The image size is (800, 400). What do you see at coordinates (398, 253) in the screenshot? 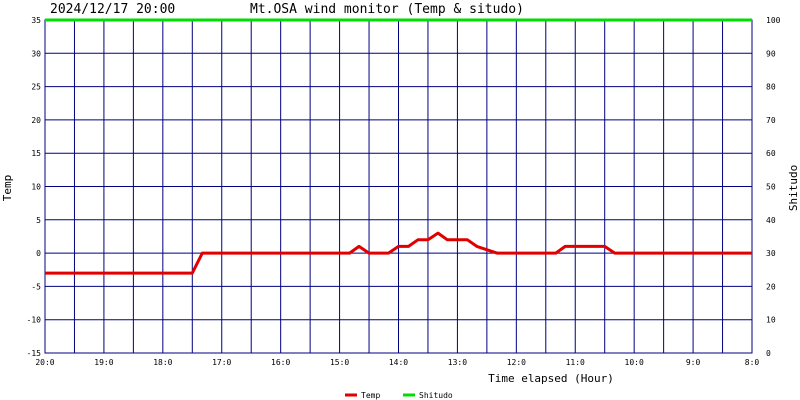
I see `series-line-temp` at bounding box center [398, 253].